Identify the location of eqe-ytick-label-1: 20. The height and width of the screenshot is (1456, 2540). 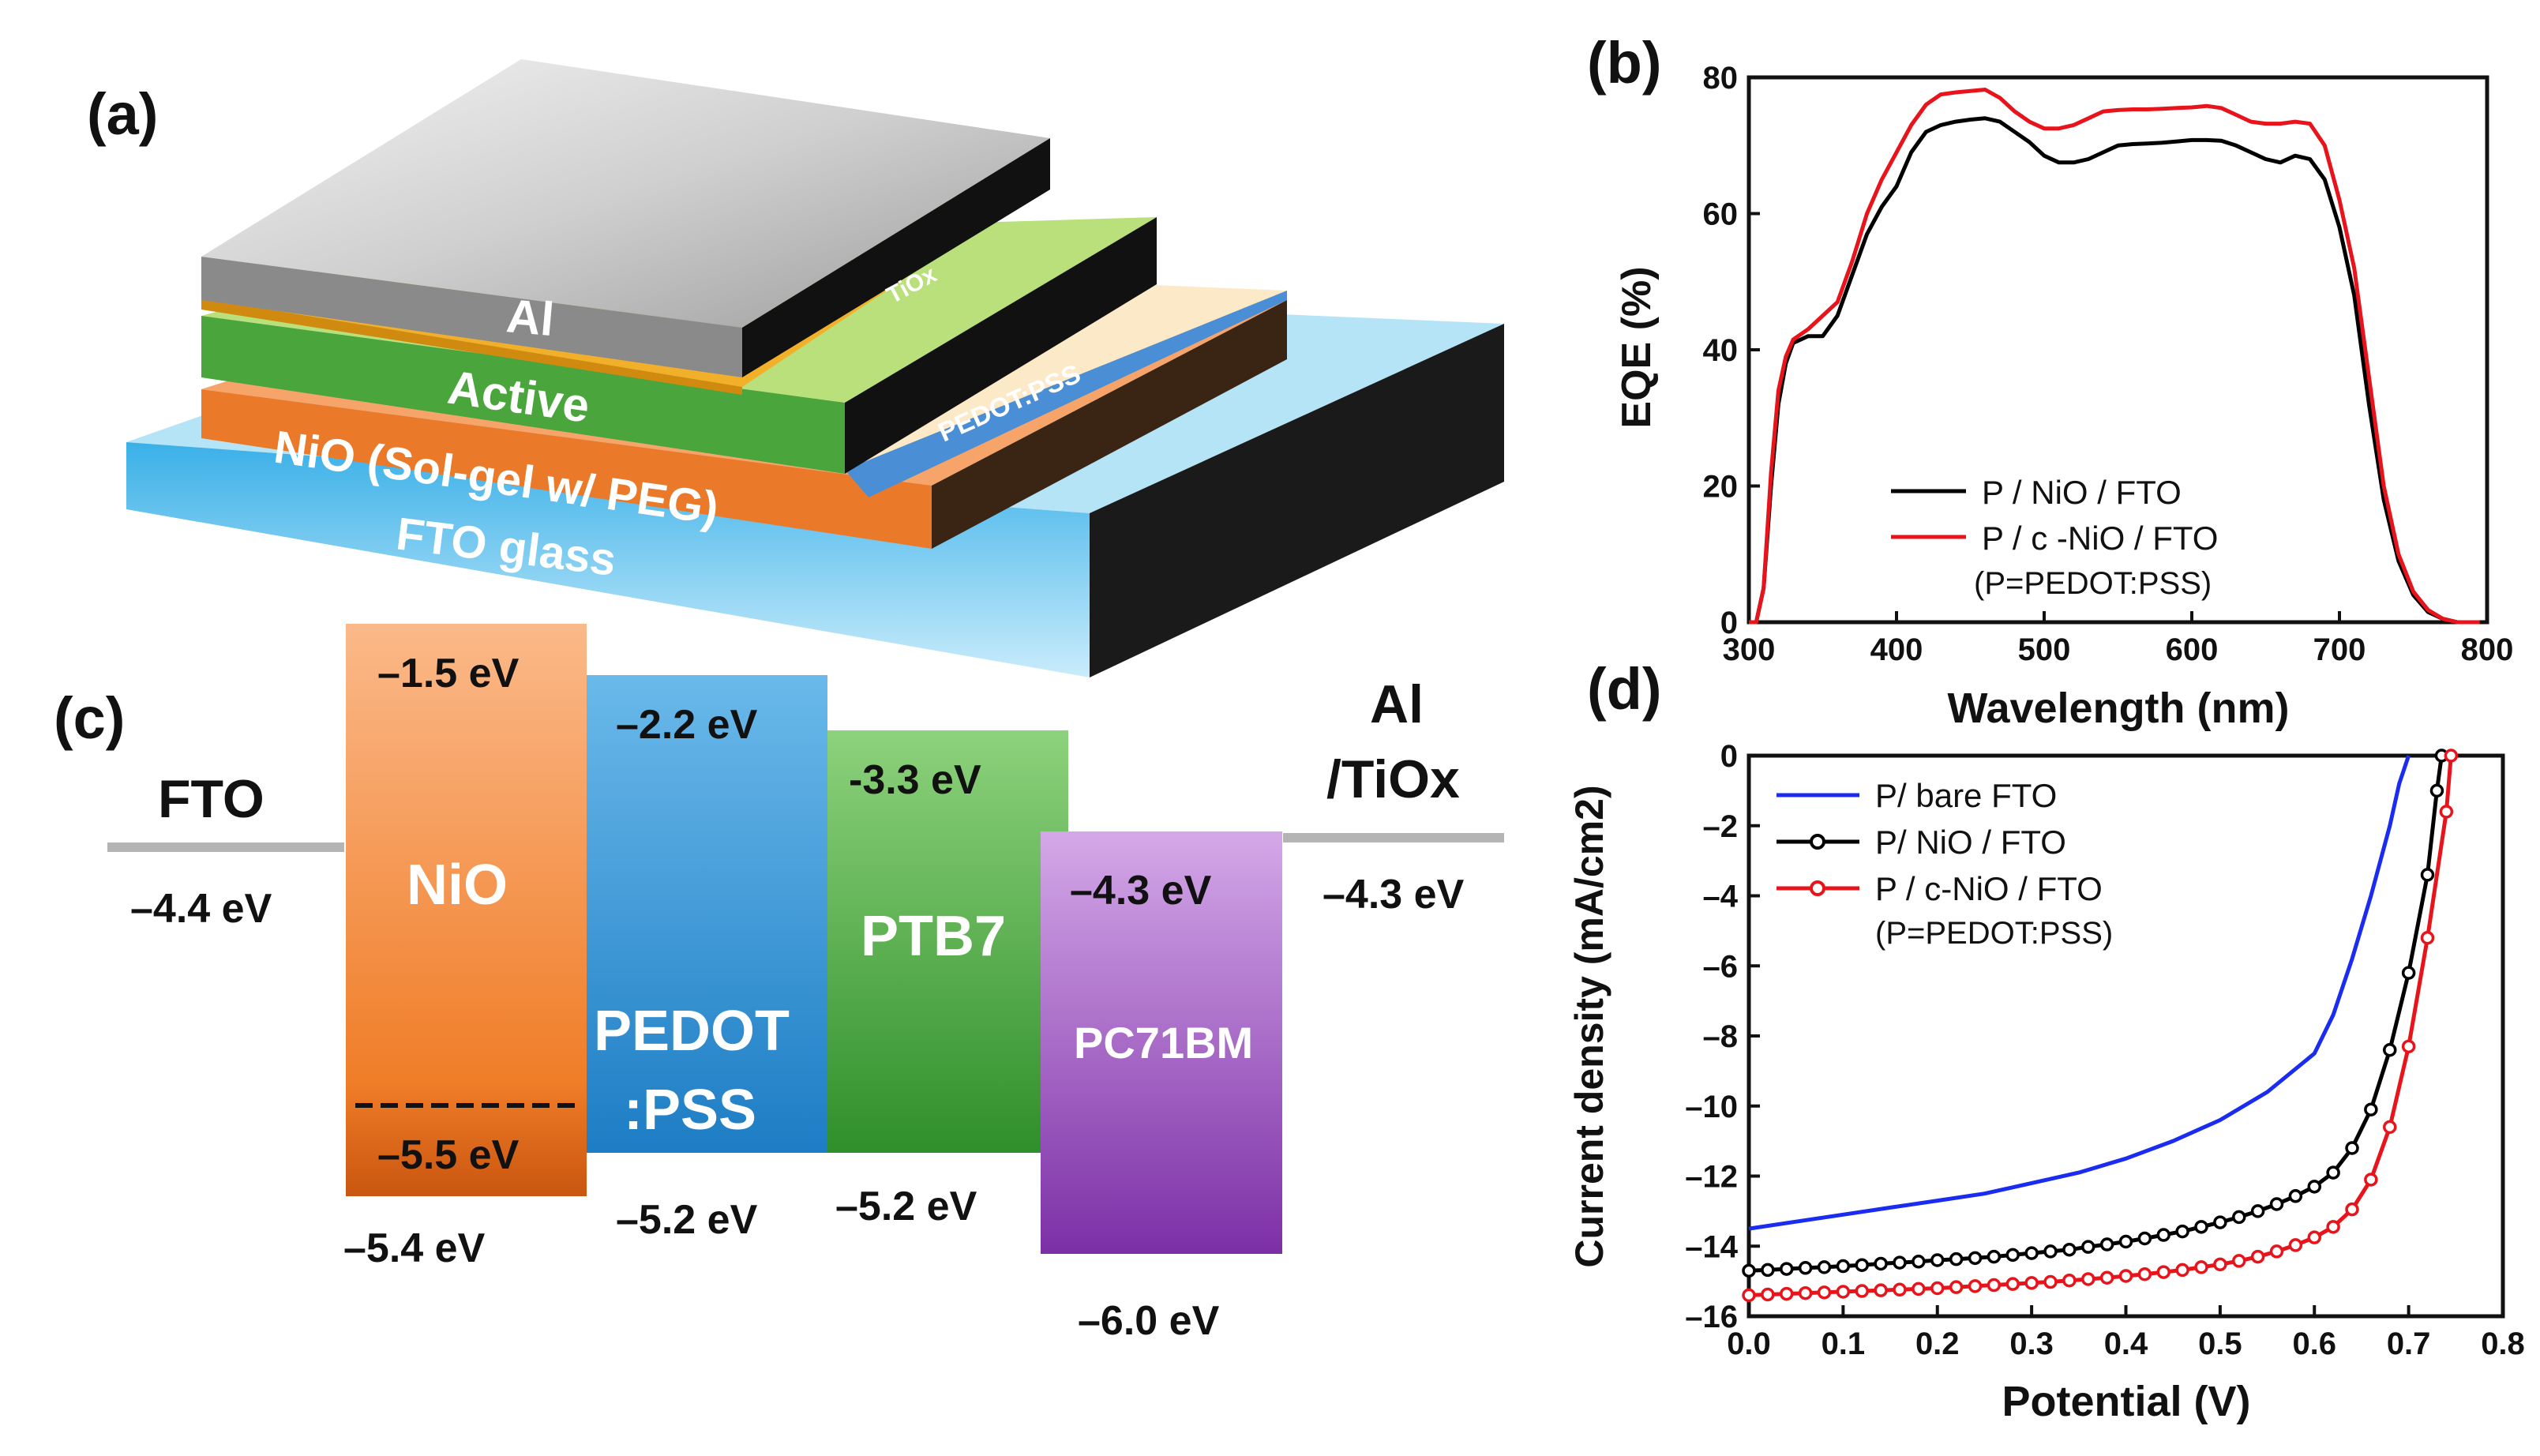
(1721, 487).